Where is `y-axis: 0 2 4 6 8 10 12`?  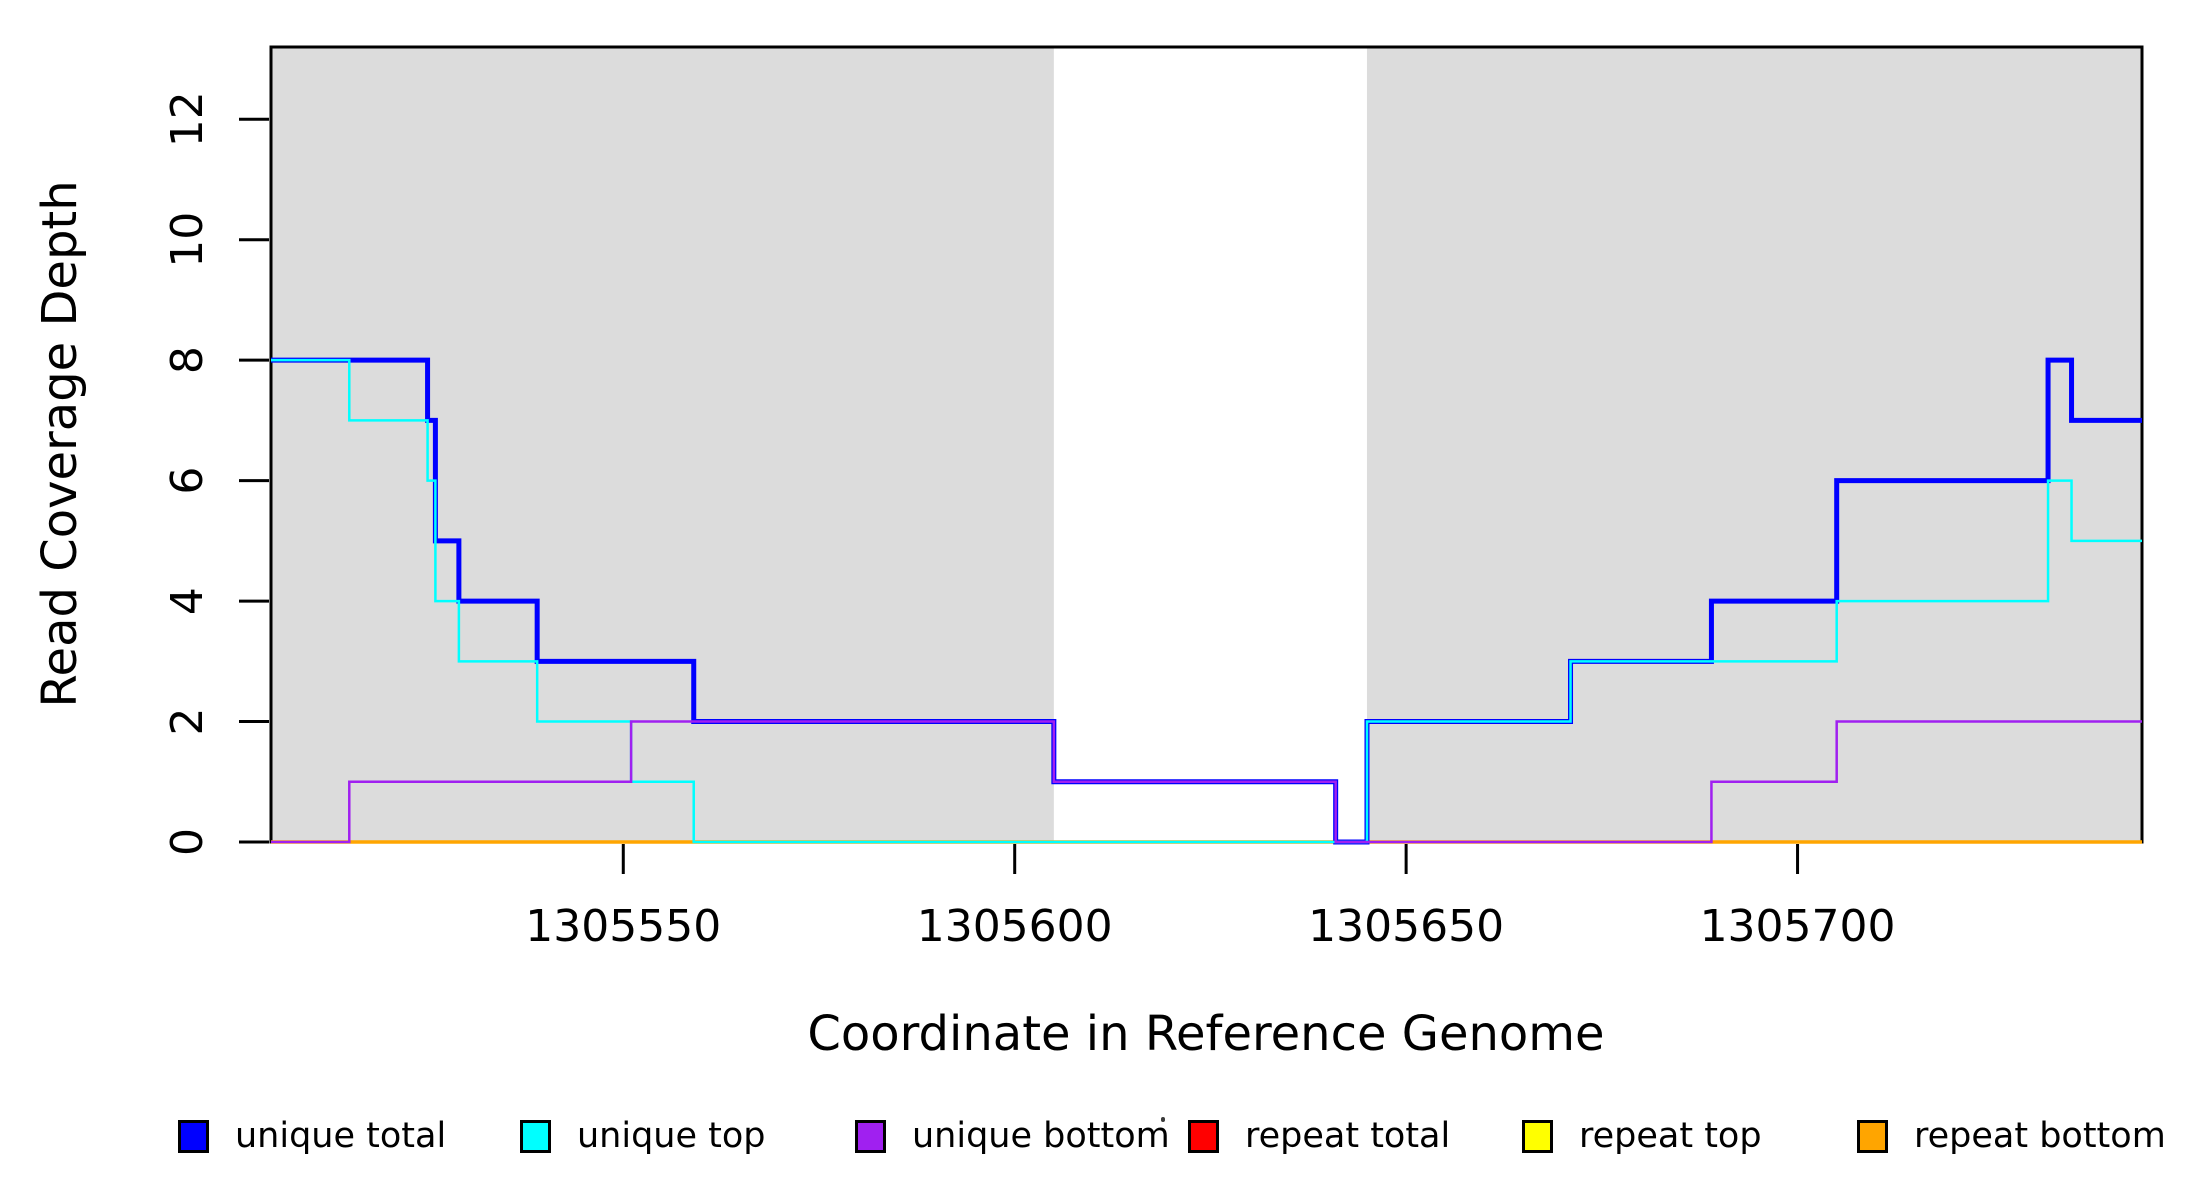 y-axis: 0 2 4 6 8 10 12 is located at coordinates (215, 473).